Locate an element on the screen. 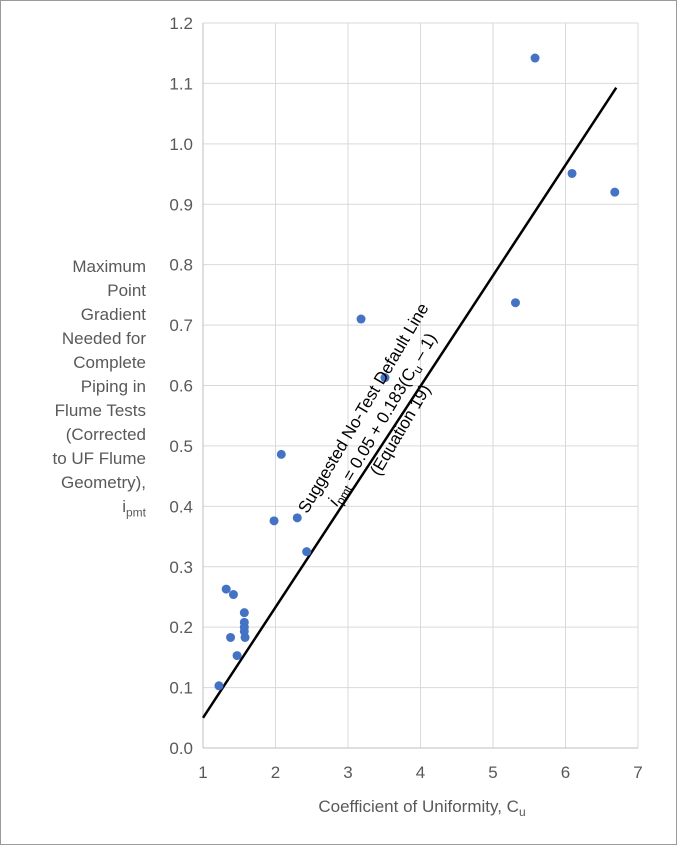  y-axis-title-line: Gradient is located at coordinates (113, 314).